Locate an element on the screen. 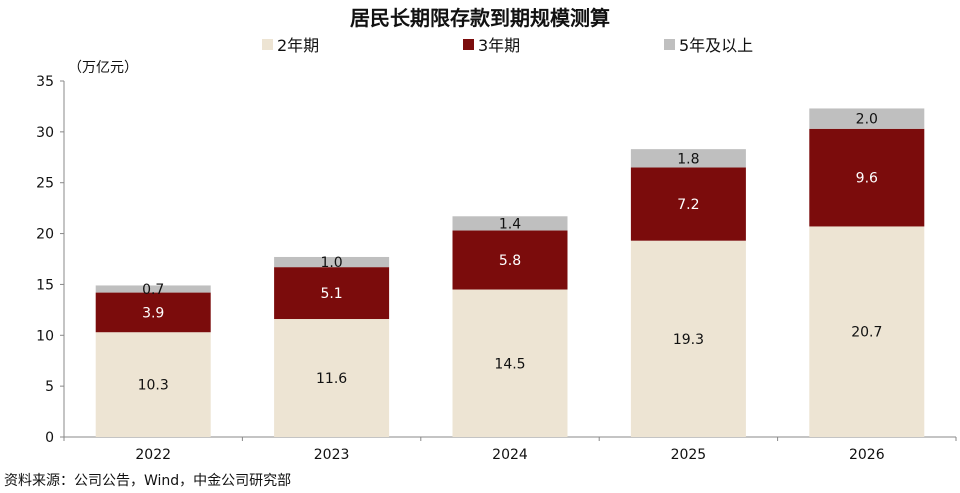 Image resolution: width=960 pixels, height=493 pixels. legend-swatch-2yr is located at coordinates (267, 44).